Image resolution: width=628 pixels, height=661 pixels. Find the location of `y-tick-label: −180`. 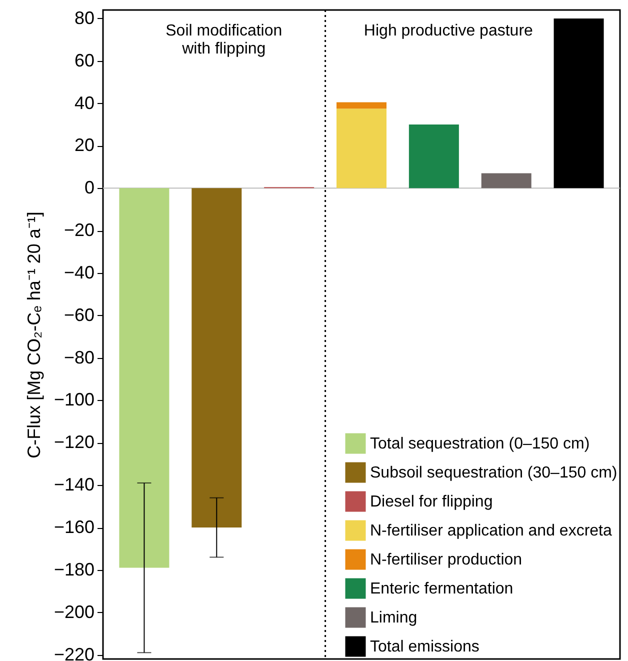

y-tick-label: −180 is located at coordinates (74, 569).